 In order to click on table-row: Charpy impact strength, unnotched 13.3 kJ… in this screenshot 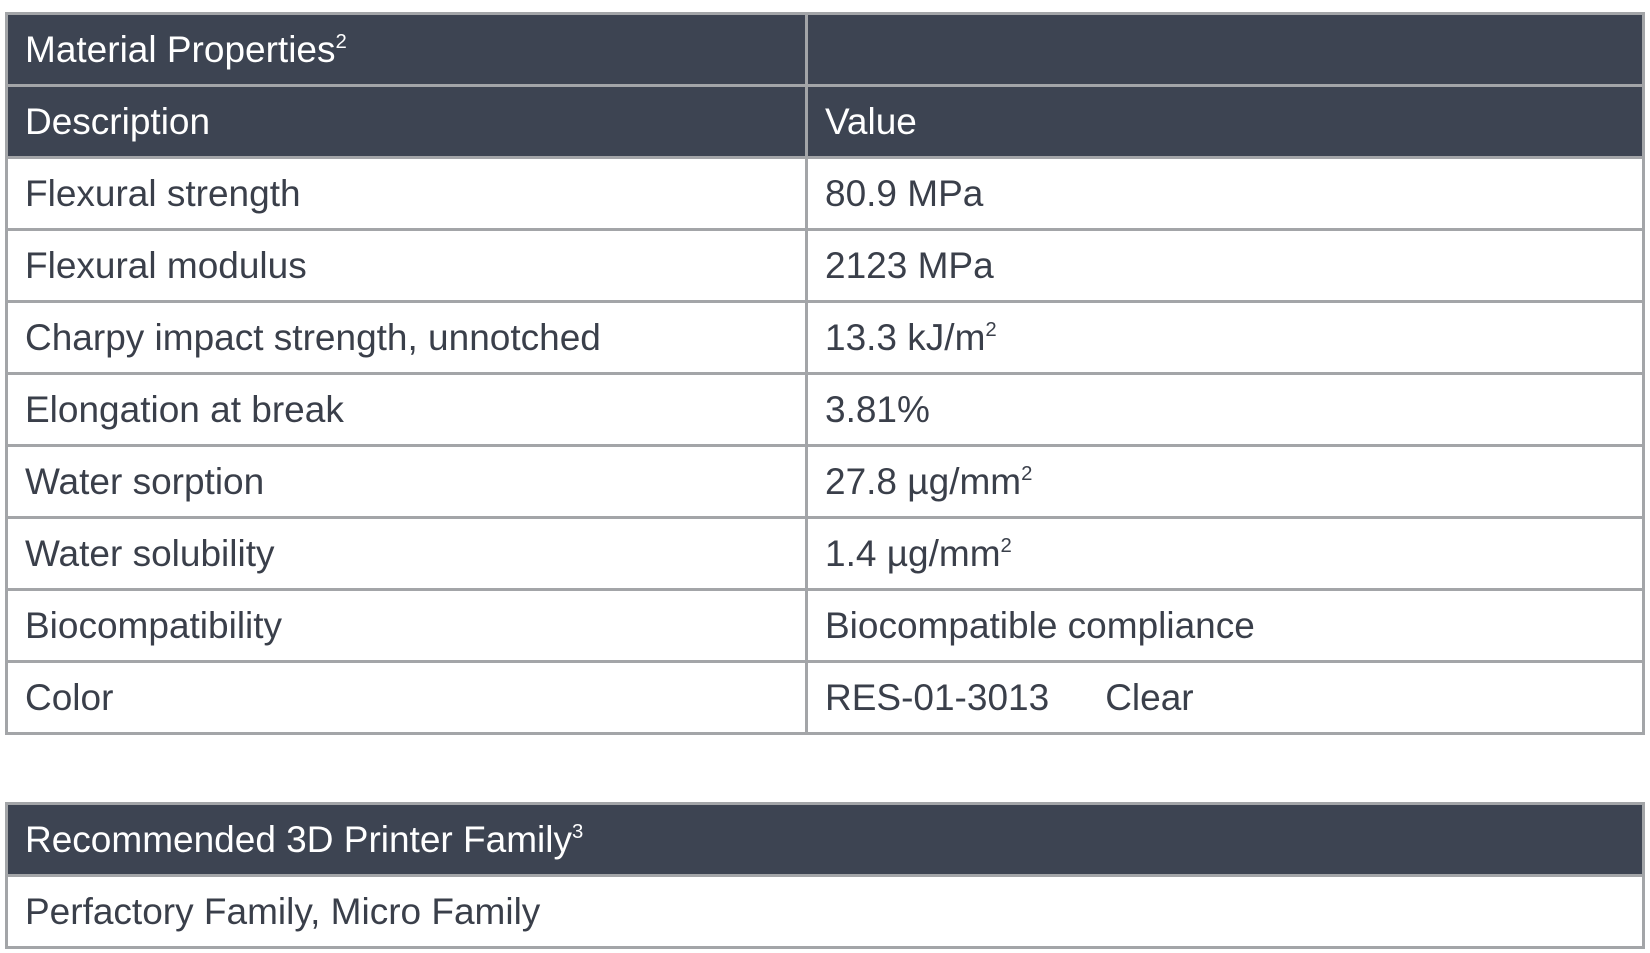, I will do `click(825, 337)`.